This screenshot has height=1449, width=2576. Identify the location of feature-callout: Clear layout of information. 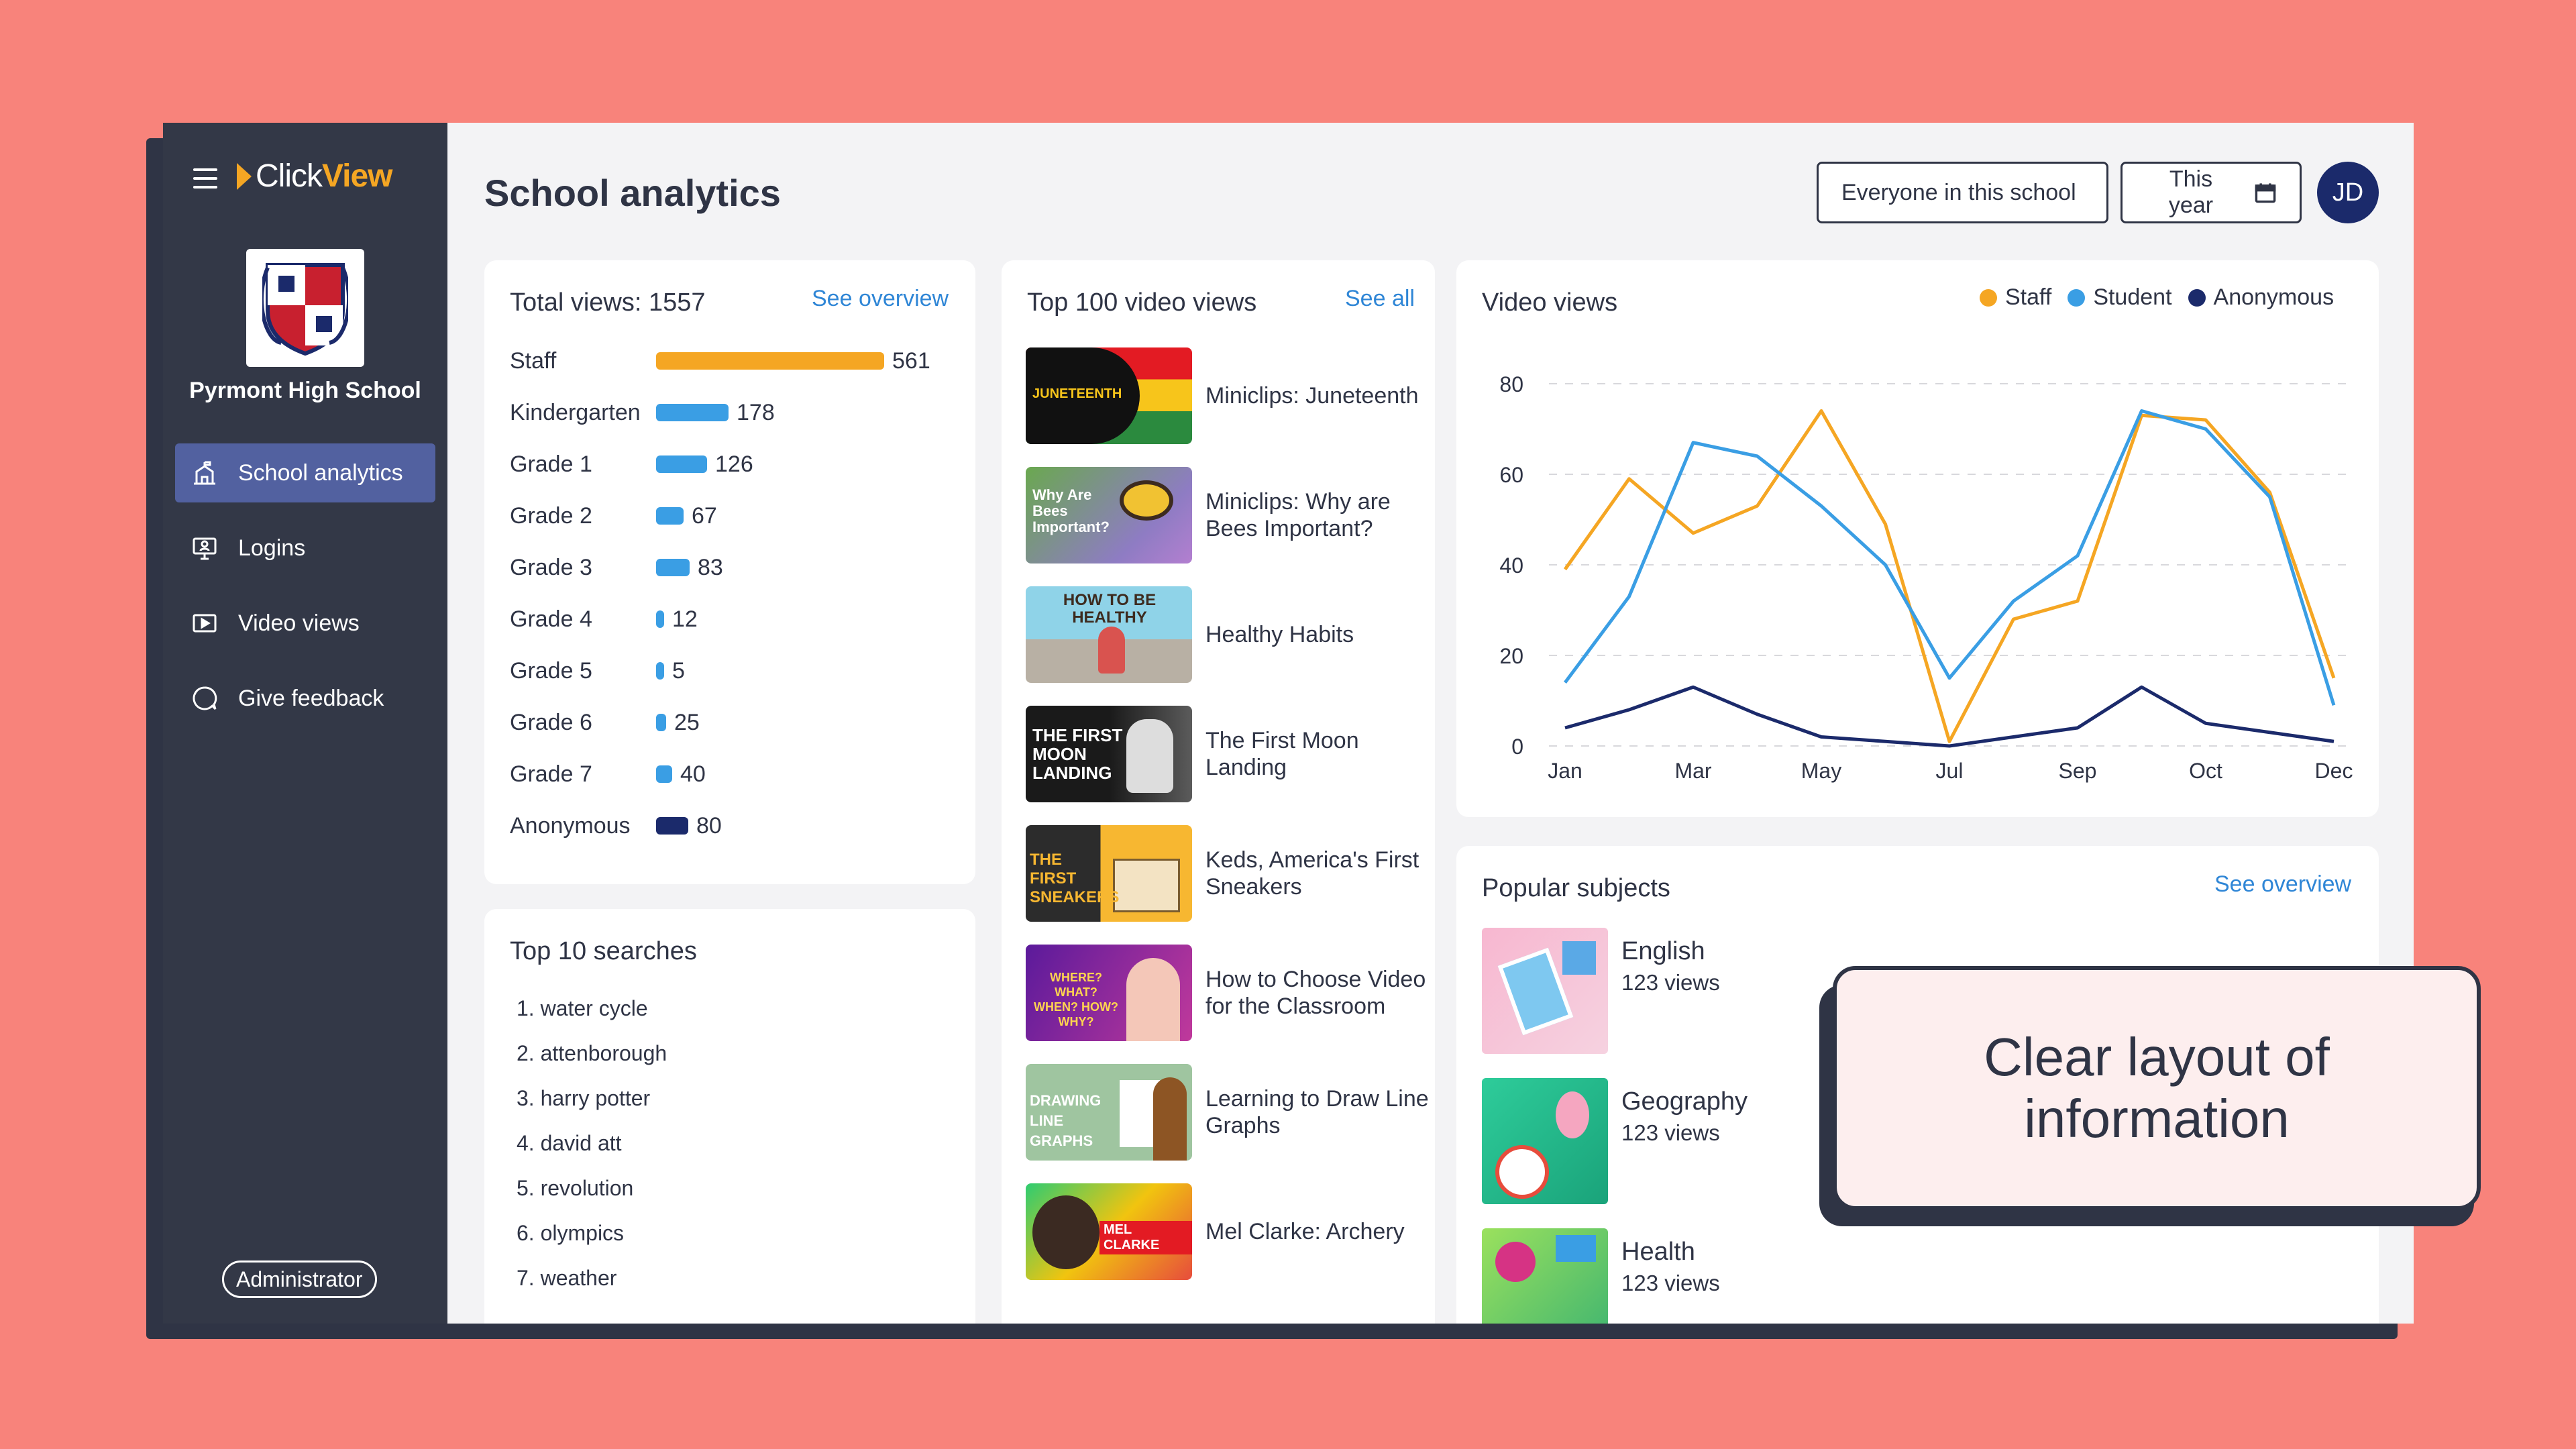
(2157, 1088).